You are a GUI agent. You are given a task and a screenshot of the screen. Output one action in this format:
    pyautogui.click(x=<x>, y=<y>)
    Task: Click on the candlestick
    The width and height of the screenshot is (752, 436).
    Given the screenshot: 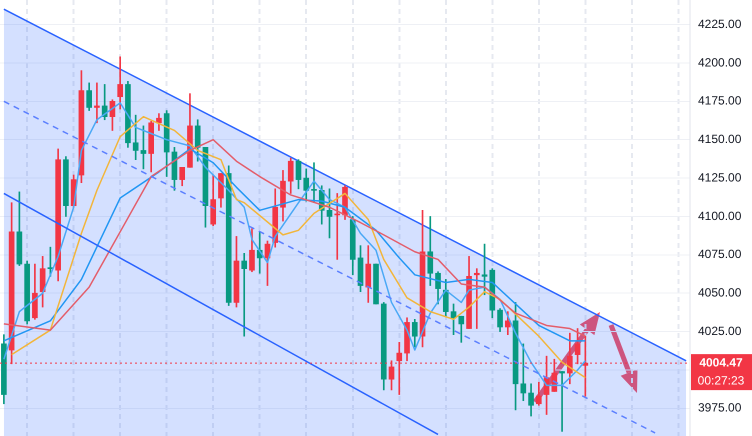 What is the action you would take?
    pyautogui.click(x=376, y=284)
    